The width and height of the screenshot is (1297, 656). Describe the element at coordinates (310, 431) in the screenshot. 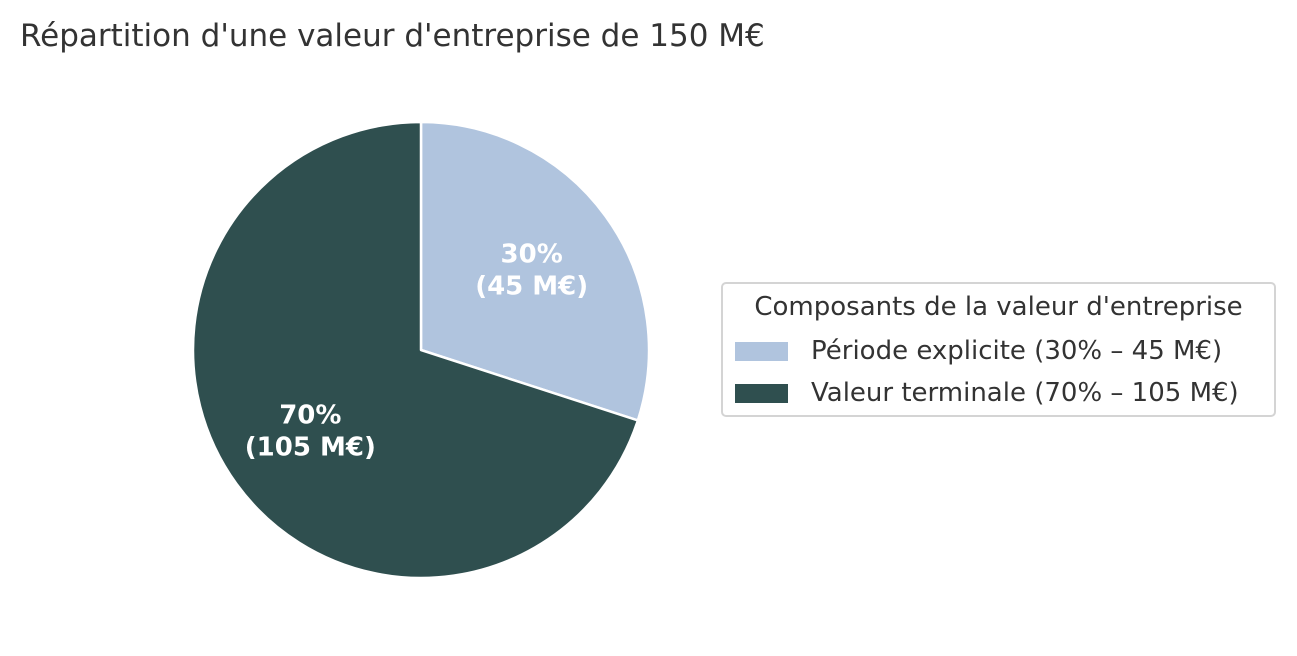

I see `pie-label-valeur-terminale: 70% (105 M€)` at that location.